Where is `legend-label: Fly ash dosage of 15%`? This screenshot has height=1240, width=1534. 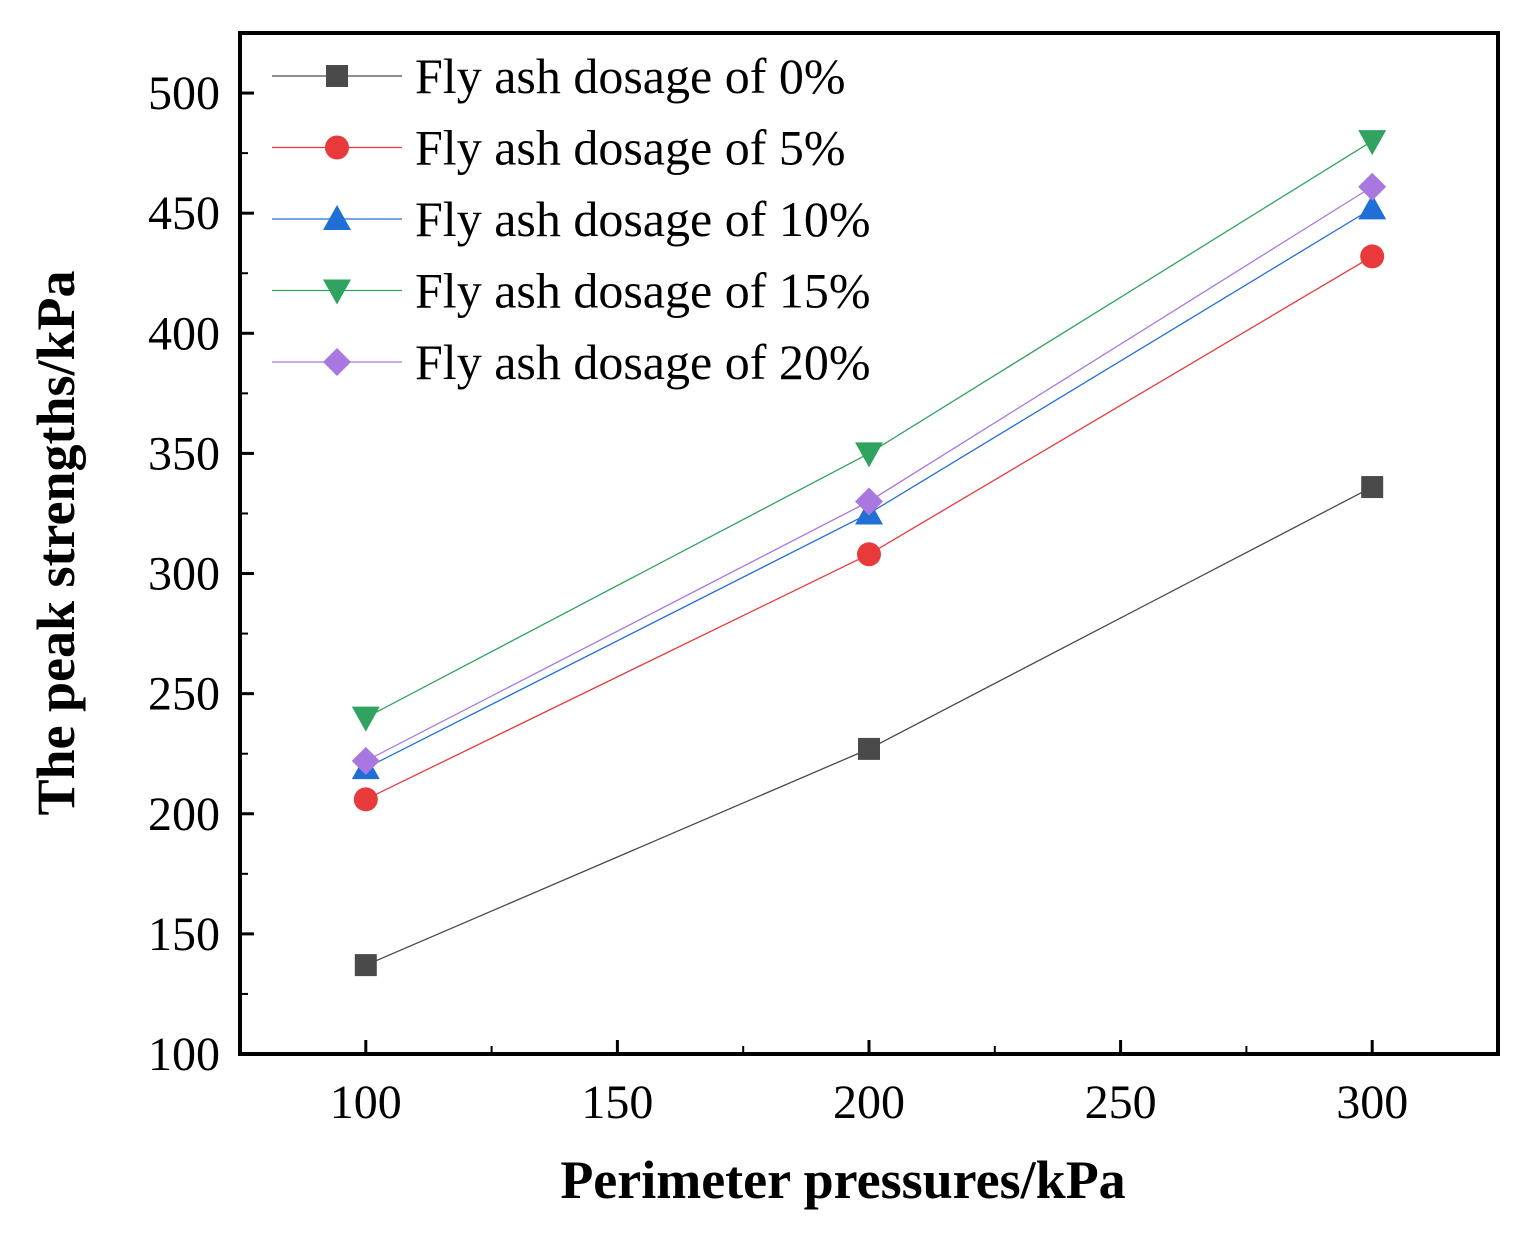
legend-label: Fly ash dosage of 15% is located at coordinates (643, 291).